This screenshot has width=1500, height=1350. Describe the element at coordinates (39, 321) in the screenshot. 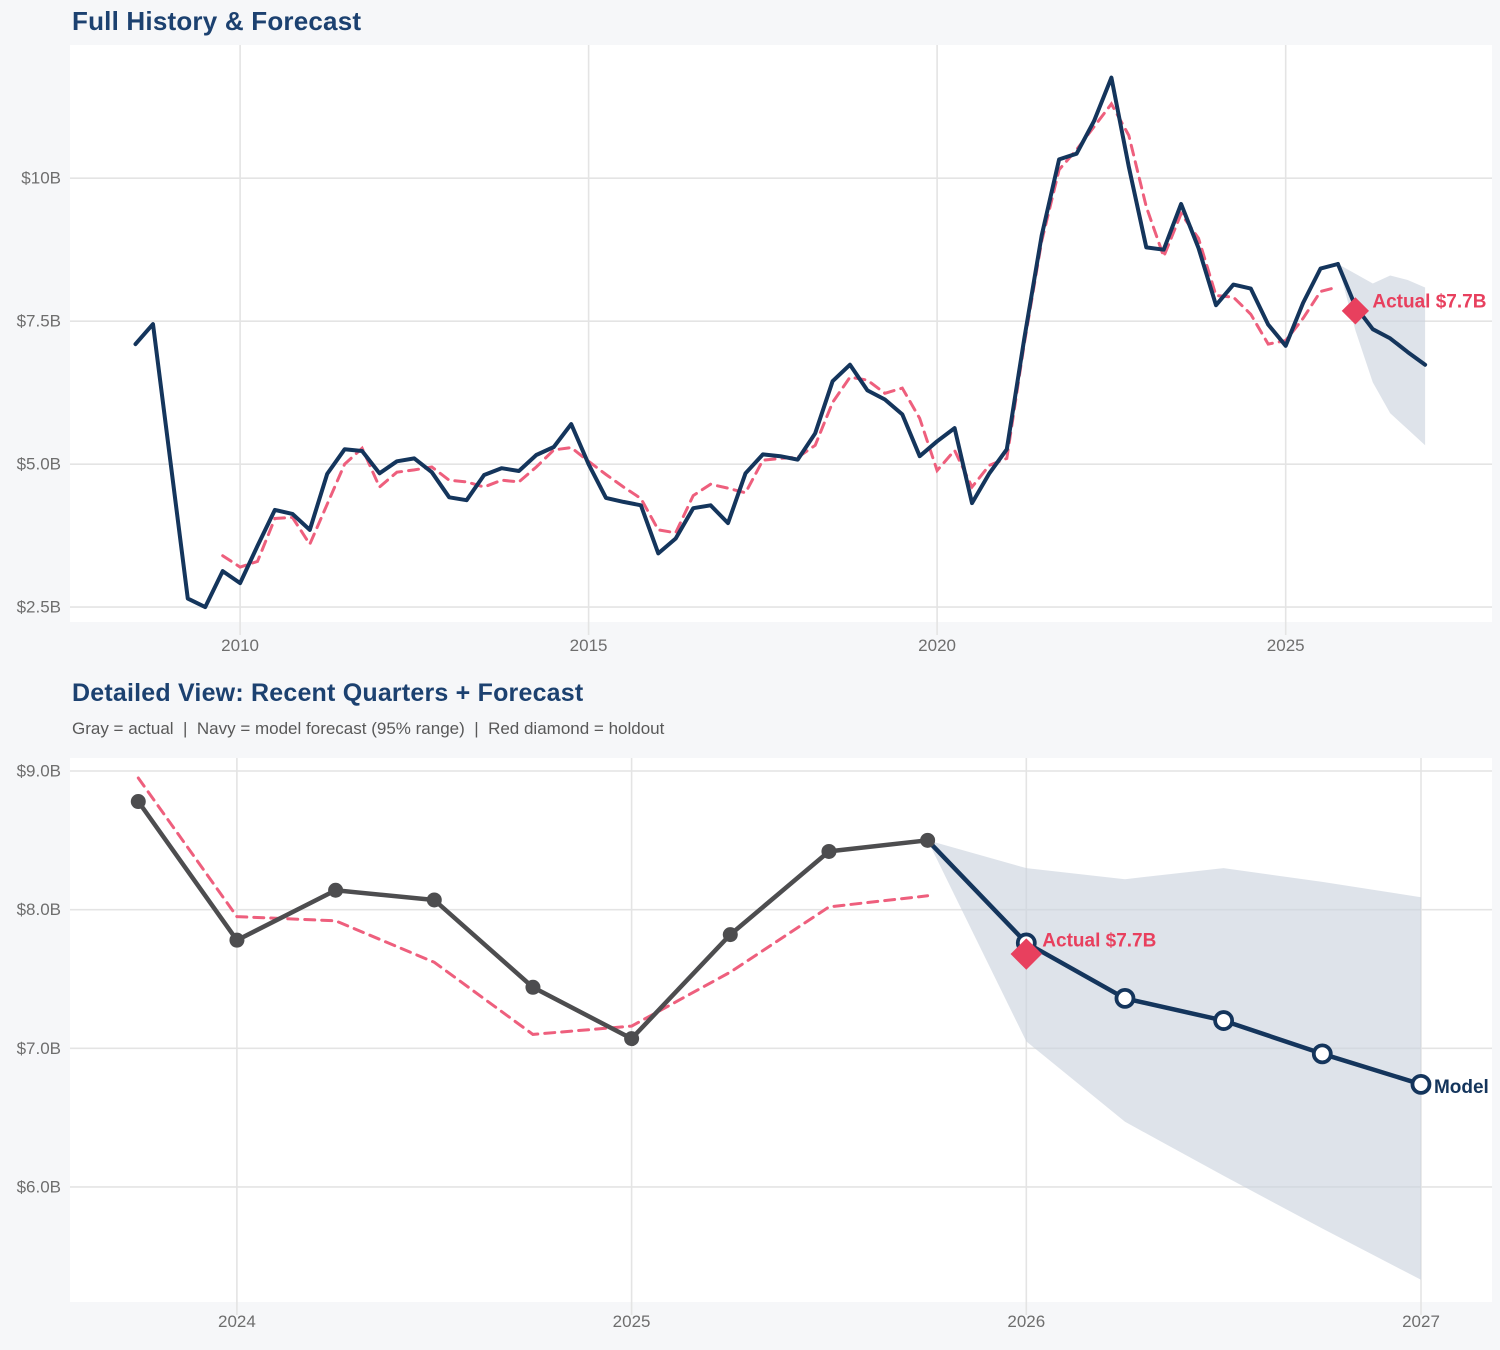

I see `y-tick-label: $7.5B` at that location.